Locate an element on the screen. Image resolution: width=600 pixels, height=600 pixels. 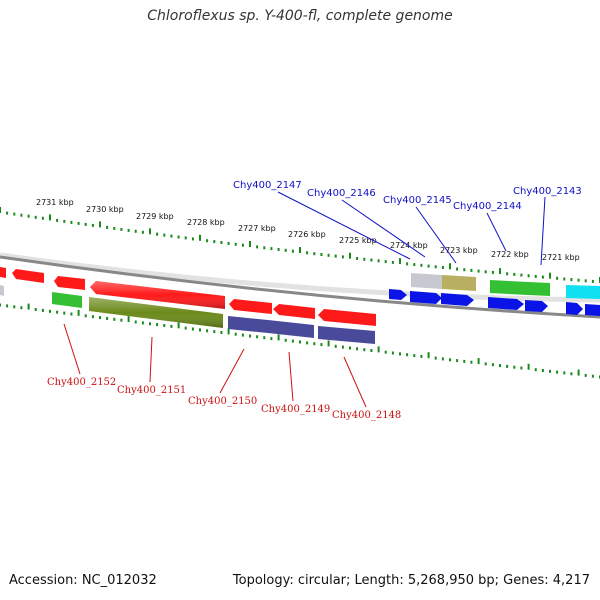
gene-track-forward is located at coordinates (300, 296).